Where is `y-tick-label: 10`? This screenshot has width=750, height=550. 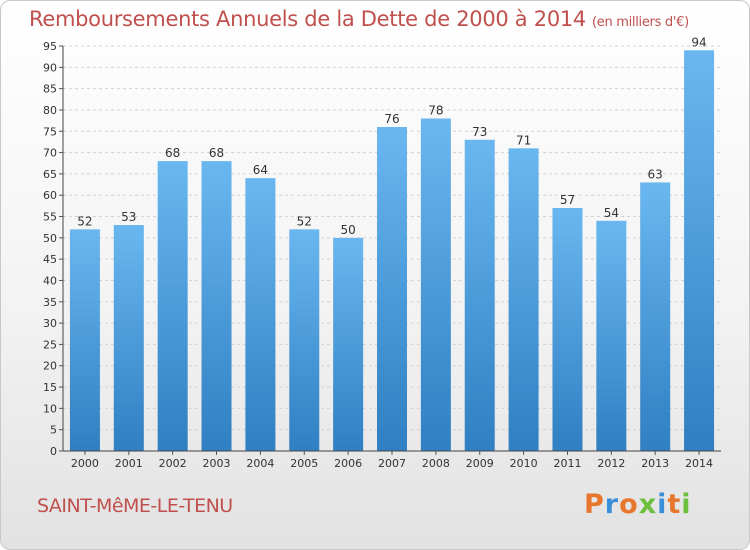 y-tick-label: 10 is located at coordinates (50, 408).